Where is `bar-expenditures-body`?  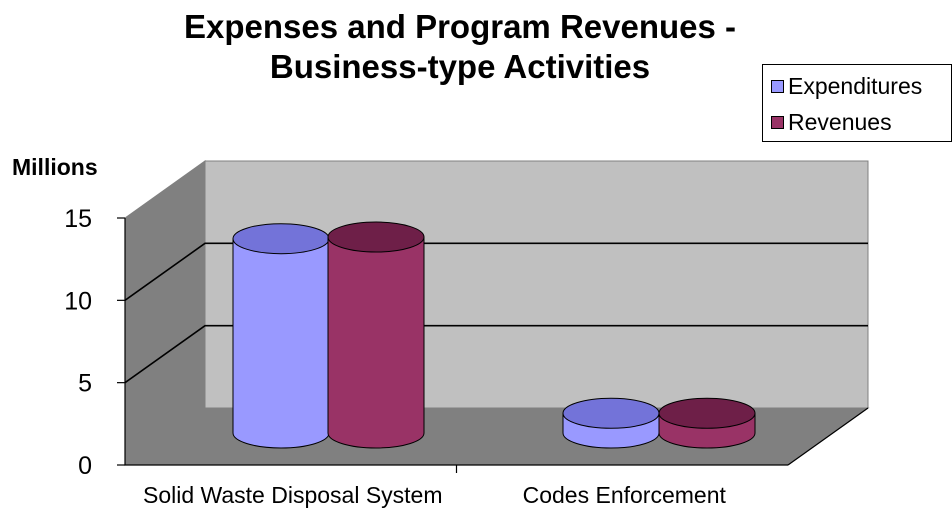 bar-expenditures-body is located at coordinates (281, 343).